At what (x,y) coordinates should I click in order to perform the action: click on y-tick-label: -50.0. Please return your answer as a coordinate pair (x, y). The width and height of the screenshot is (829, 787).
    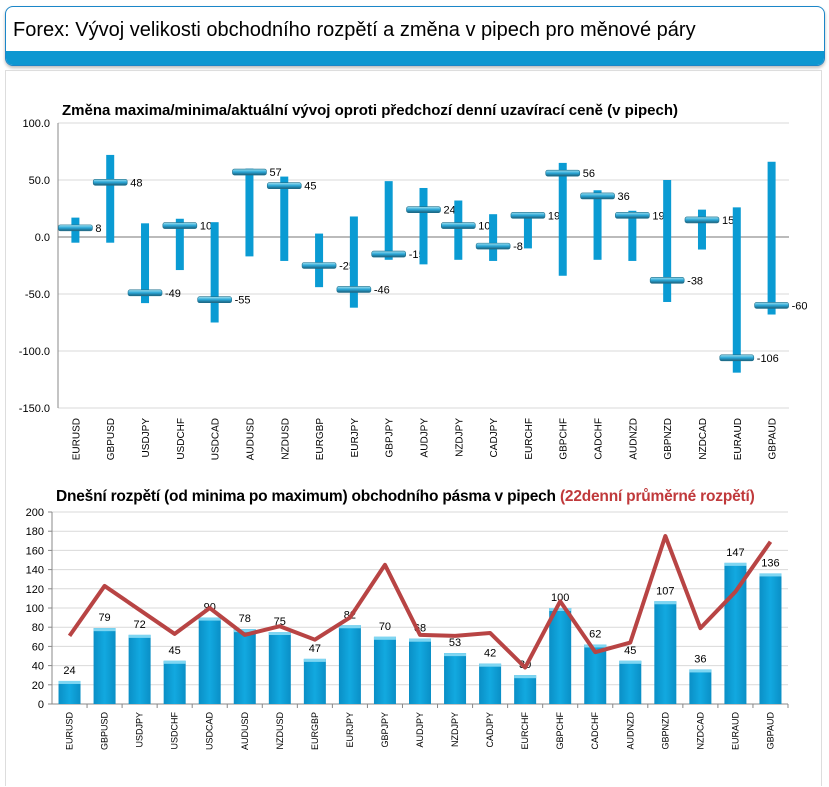
    Looking at the image, I should click on (37, 295).